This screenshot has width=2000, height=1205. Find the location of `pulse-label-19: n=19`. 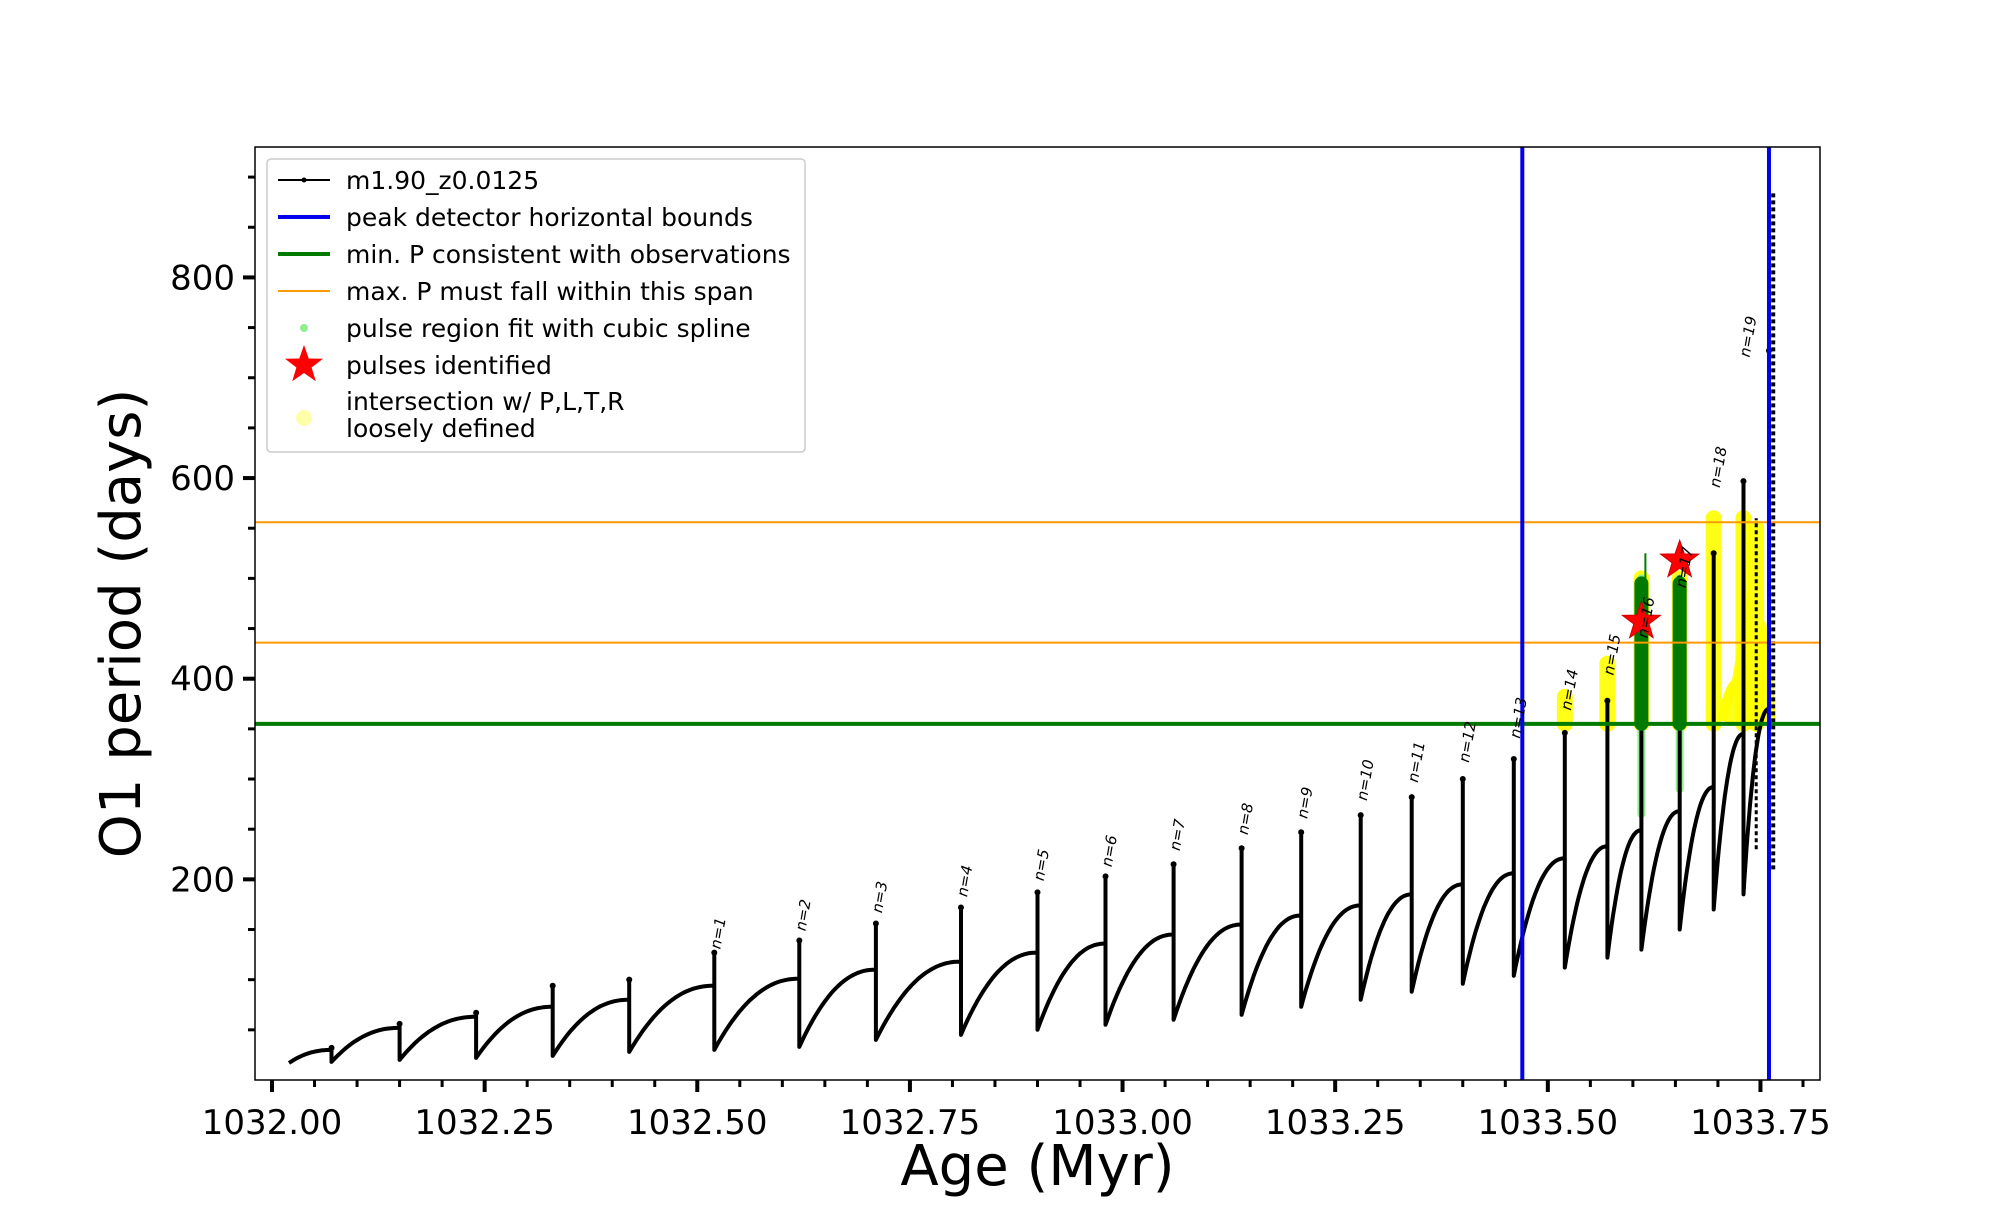

pulse-label-19: n=19 is located at coordinates (1748, 337).